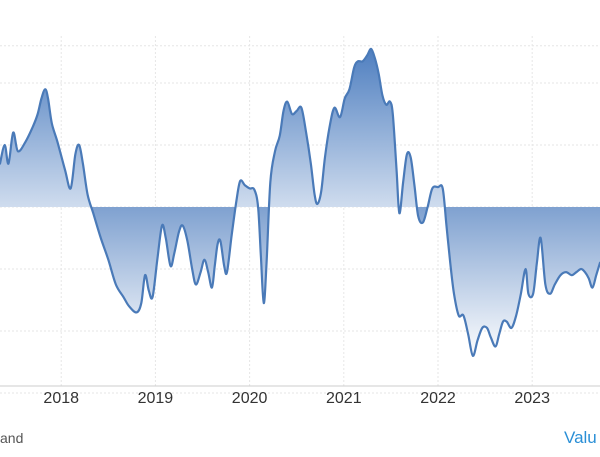  What do you see at coordinates (580, 437) in the screenshot?
I see `values-link: Valu` at bounding box center [580, 437].